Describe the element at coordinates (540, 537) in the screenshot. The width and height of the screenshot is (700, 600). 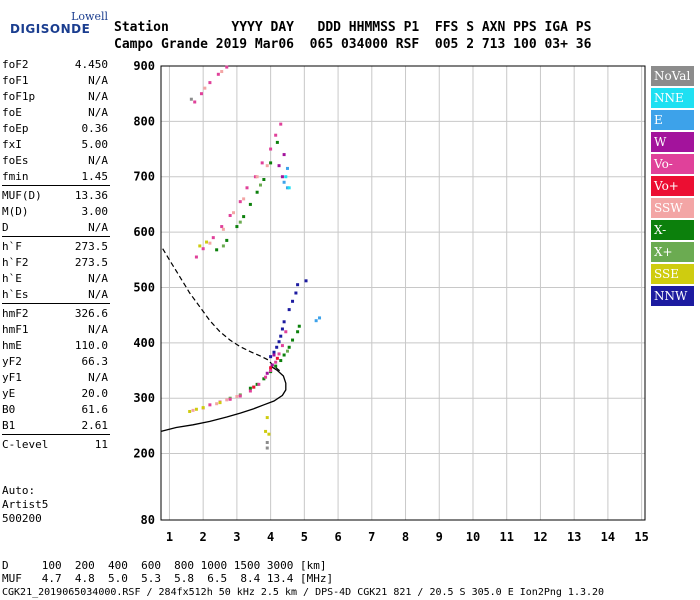
I see `x-tick-label: 12` at that location.